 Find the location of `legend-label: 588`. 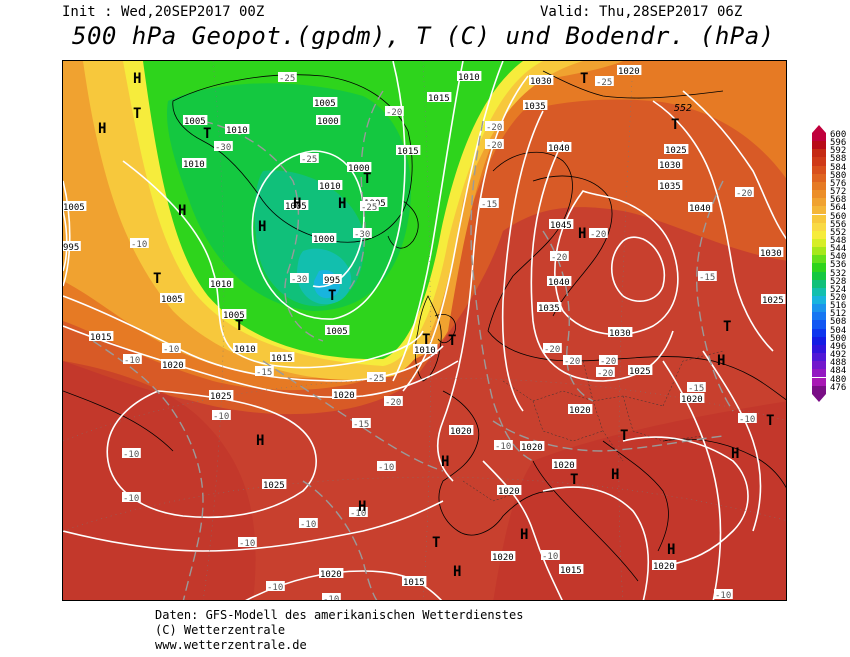

legend-label: 588 is located at coordinates (838, 159).